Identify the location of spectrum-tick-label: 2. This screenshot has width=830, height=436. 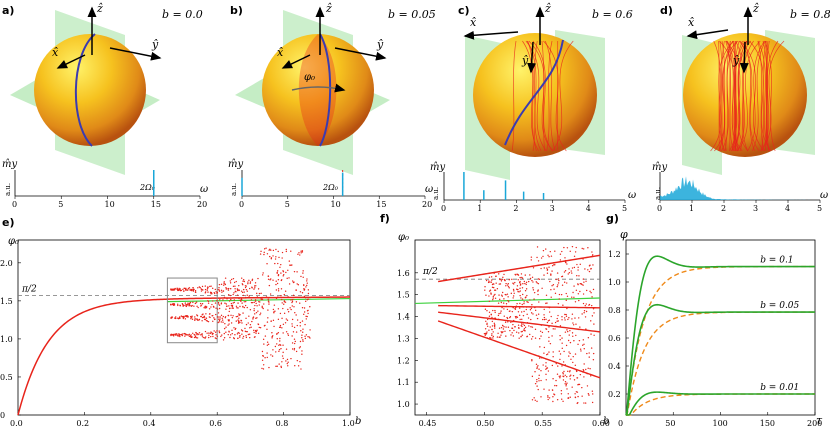
(515, 208).